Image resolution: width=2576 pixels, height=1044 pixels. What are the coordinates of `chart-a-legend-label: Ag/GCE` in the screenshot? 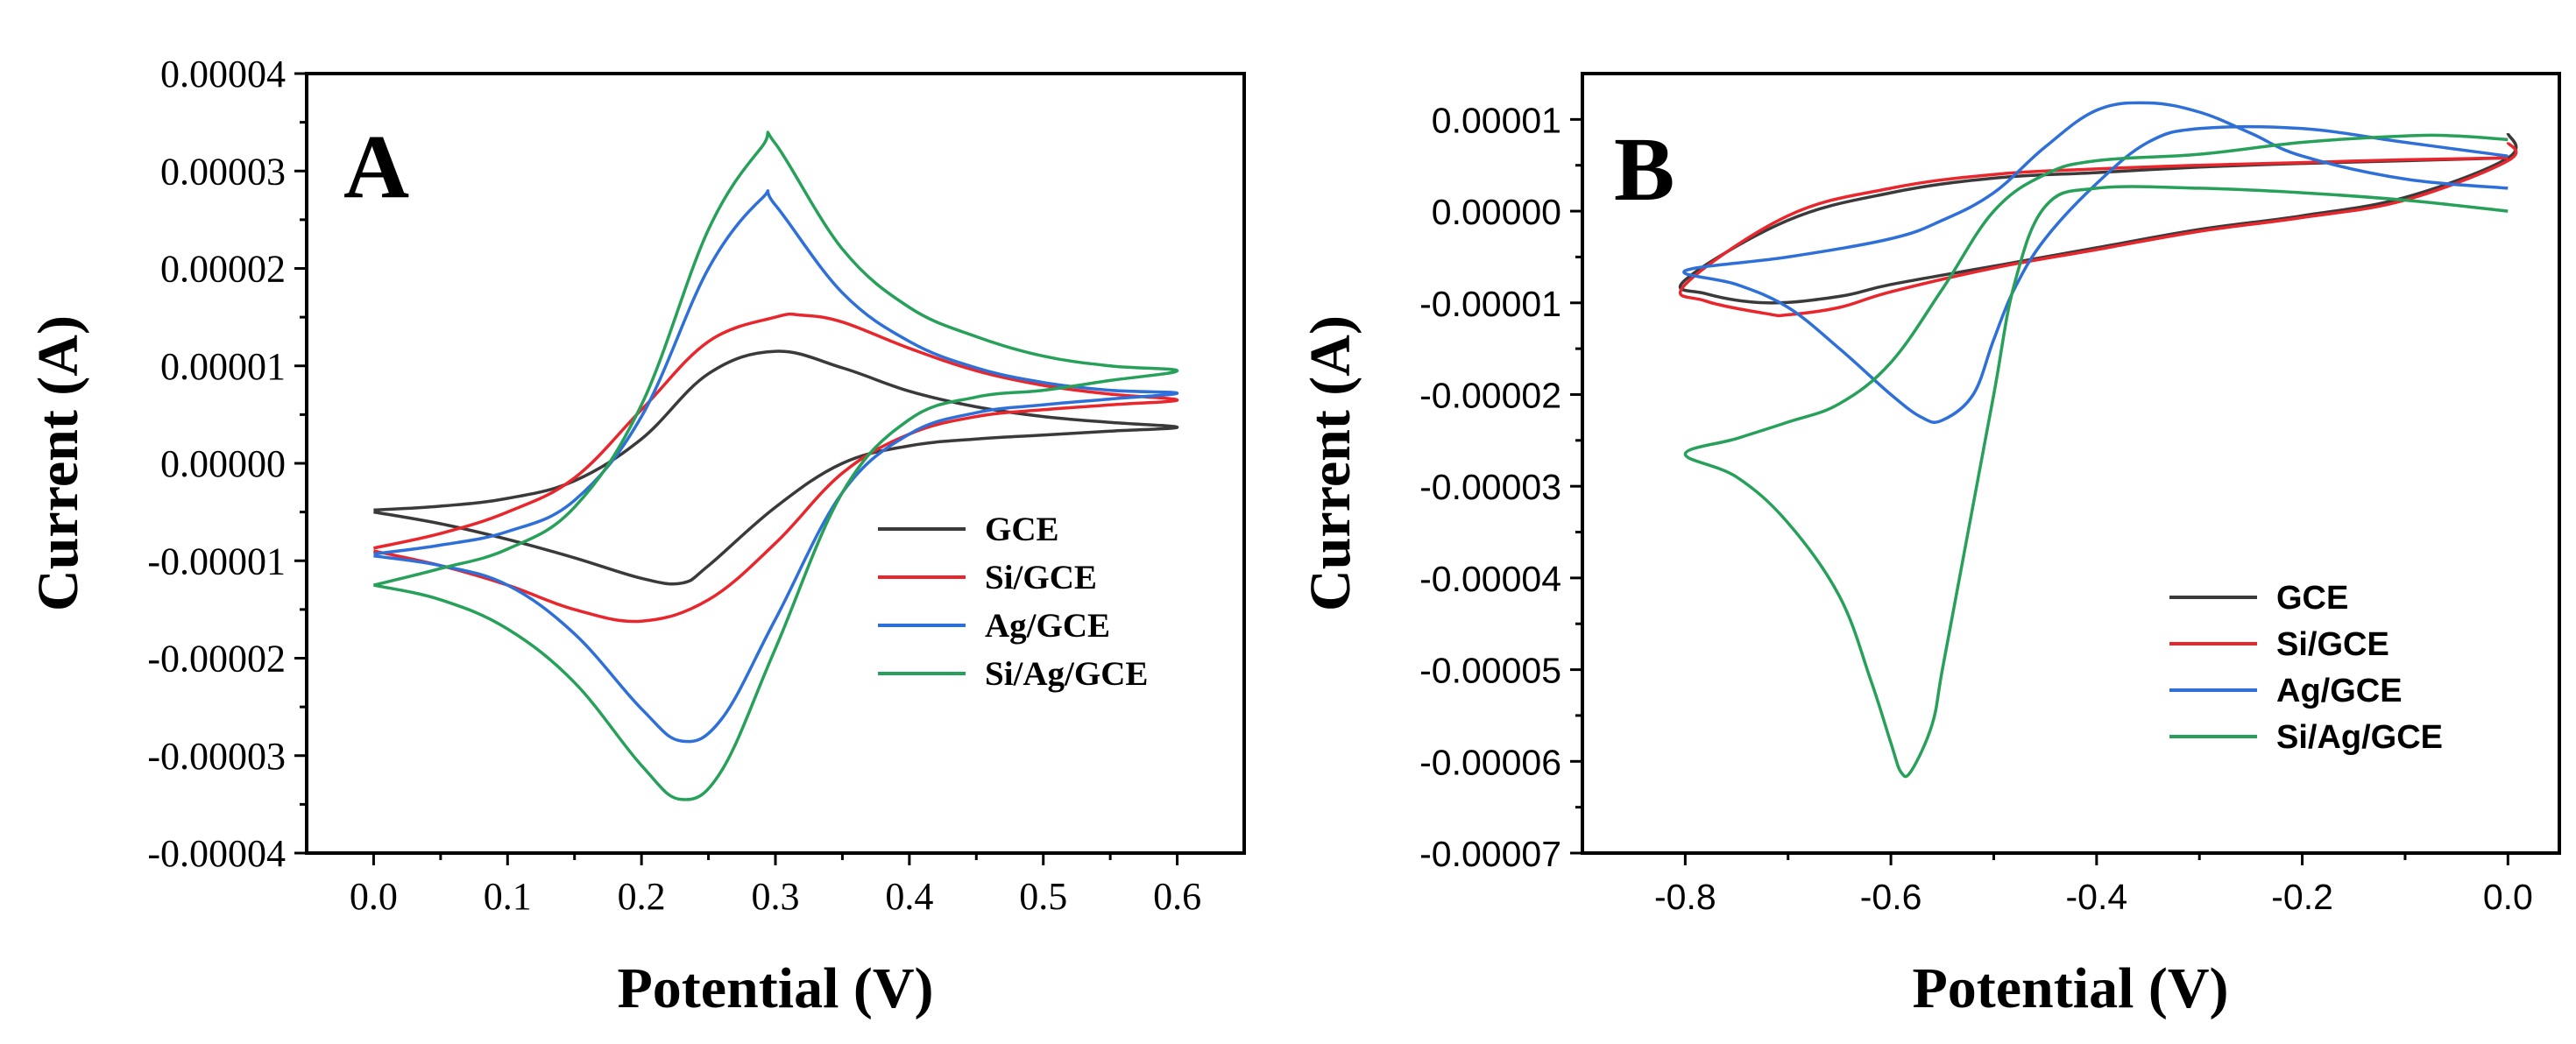 It's located at (1047, 626).